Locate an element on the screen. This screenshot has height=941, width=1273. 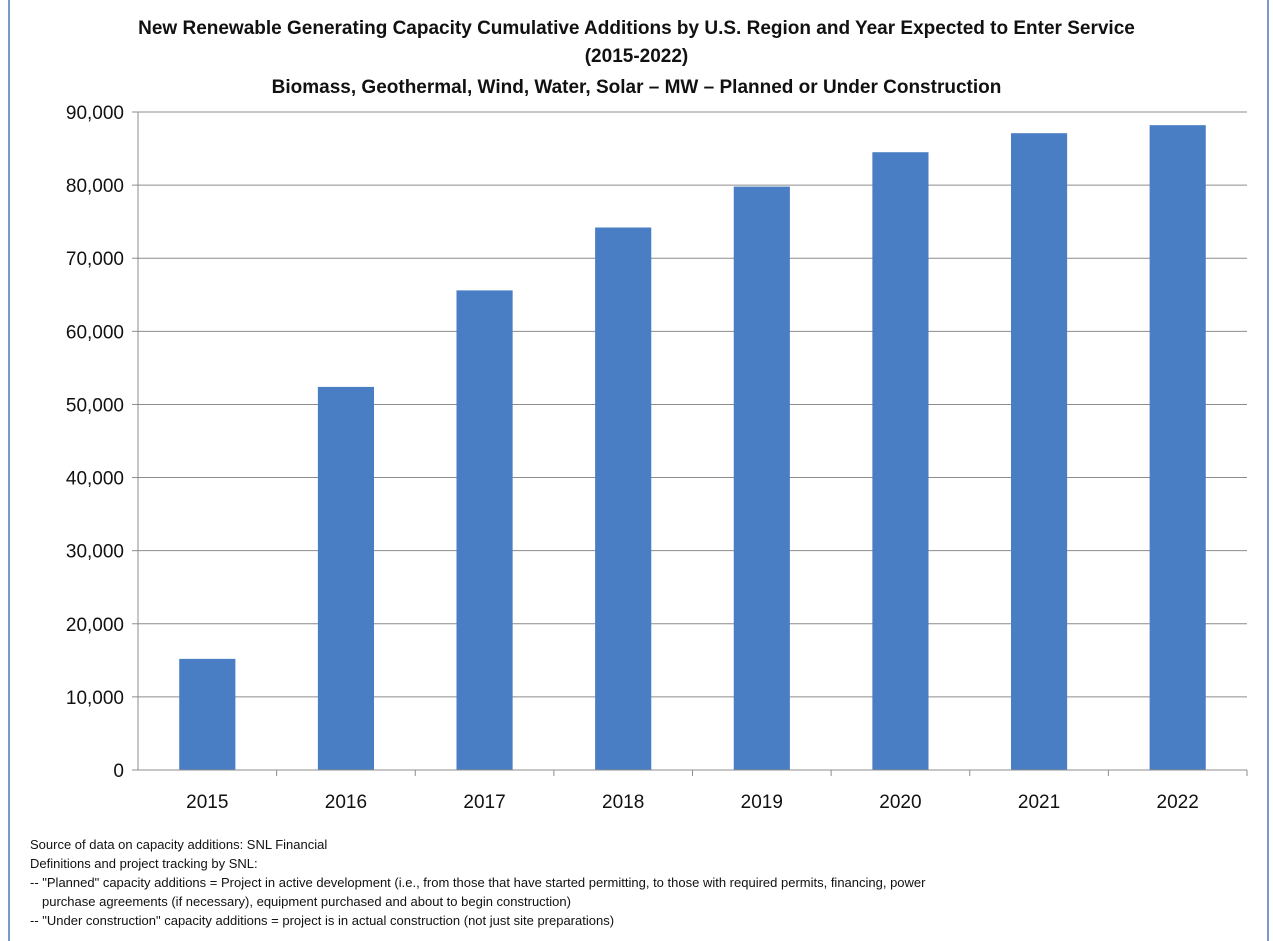
y-tick-label: 60,000 is located at coordinates (95, 332).